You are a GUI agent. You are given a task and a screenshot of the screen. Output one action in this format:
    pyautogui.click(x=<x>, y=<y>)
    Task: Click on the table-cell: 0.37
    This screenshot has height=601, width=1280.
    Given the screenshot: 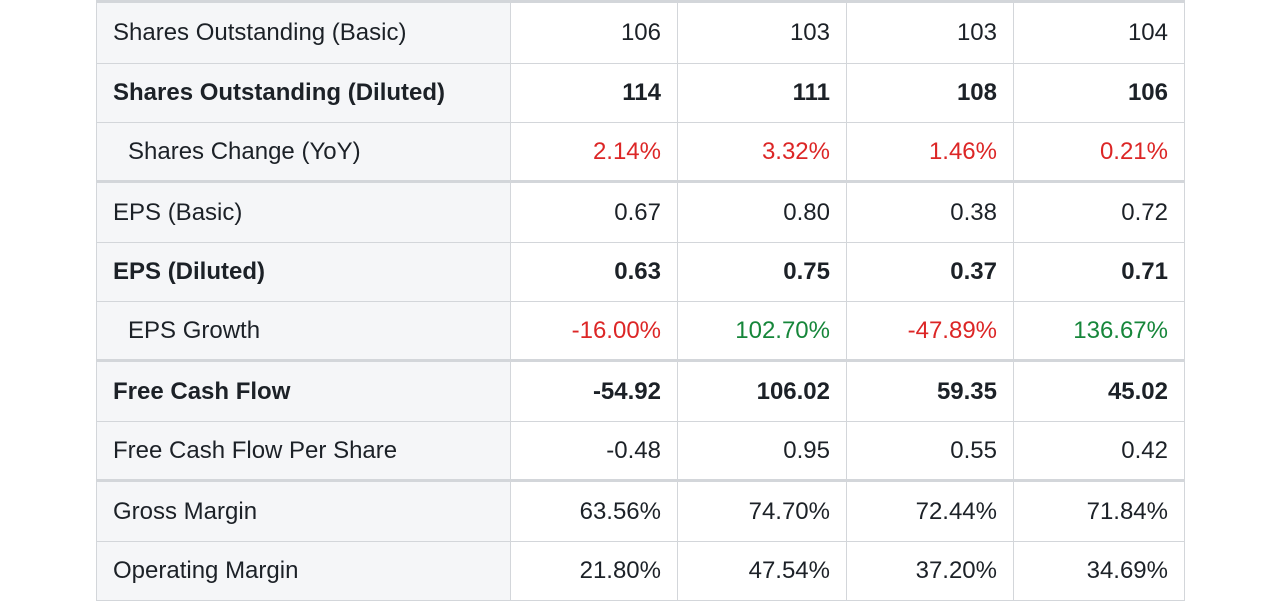 What is the action you would take?
    pyautogui.click(x=930, y=272)
    